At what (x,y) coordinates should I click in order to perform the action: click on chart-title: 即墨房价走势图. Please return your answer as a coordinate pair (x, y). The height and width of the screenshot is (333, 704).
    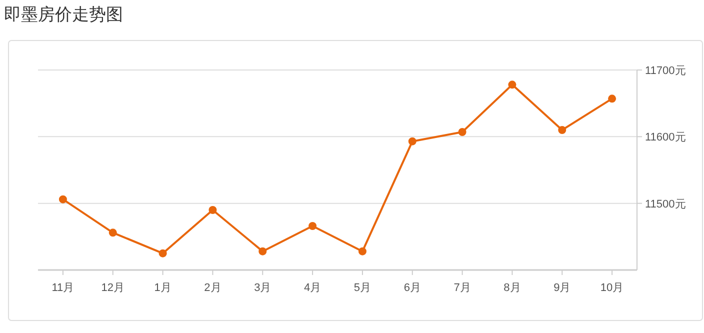
    Looking at the image, I should click on (63, 14).